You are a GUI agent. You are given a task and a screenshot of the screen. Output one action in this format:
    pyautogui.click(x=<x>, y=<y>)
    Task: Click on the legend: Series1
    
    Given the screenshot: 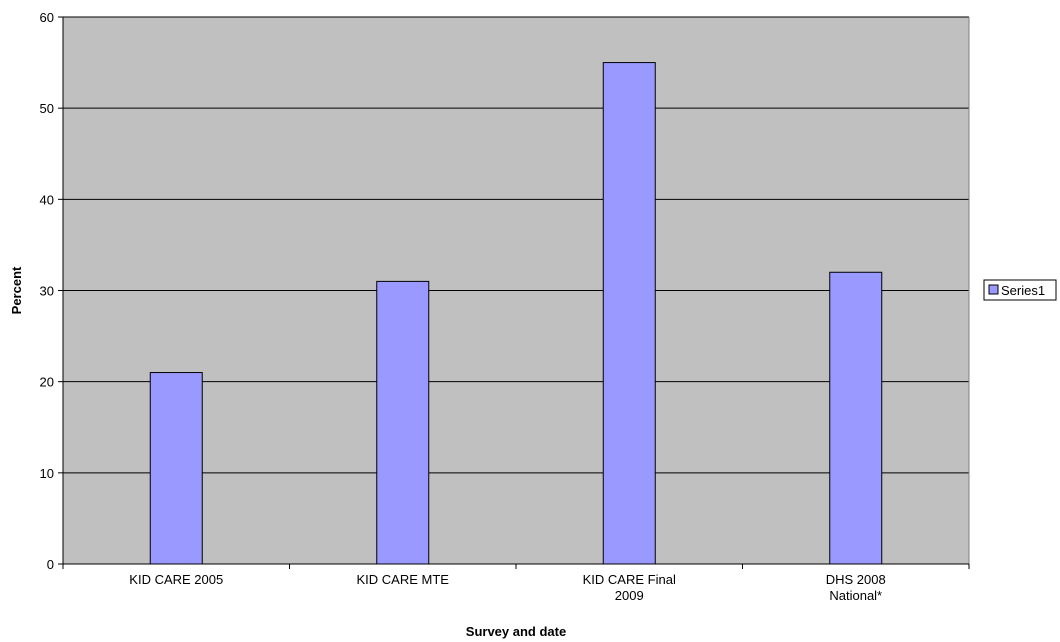 What is the action you would take?
    pyautogui.click(x=1020, y=290)
    